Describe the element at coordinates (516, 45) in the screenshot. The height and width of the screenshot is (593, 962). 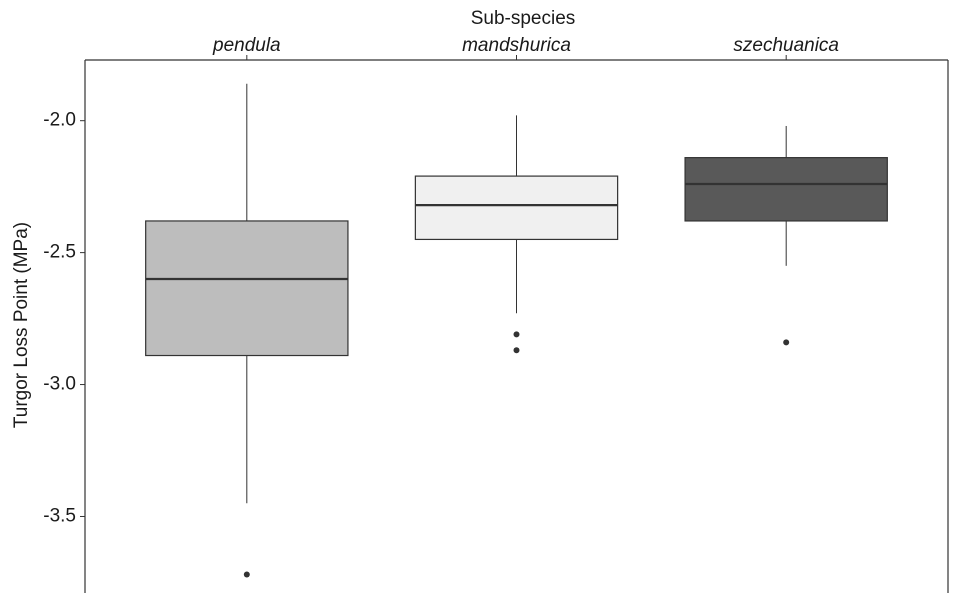
I see `x-tick-label: mandshurica` at that location.